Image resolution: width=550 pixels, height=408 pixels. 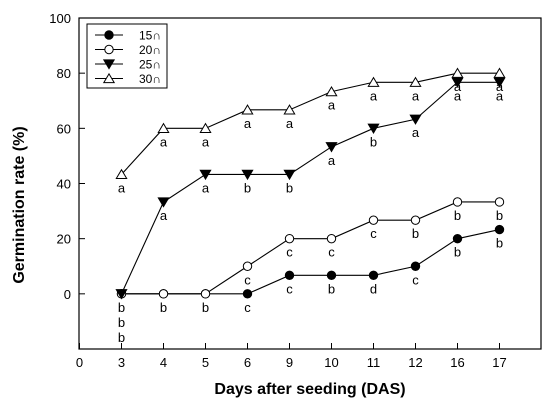 I want to click on x-tick-label: 0, so click(x=79, y=362).